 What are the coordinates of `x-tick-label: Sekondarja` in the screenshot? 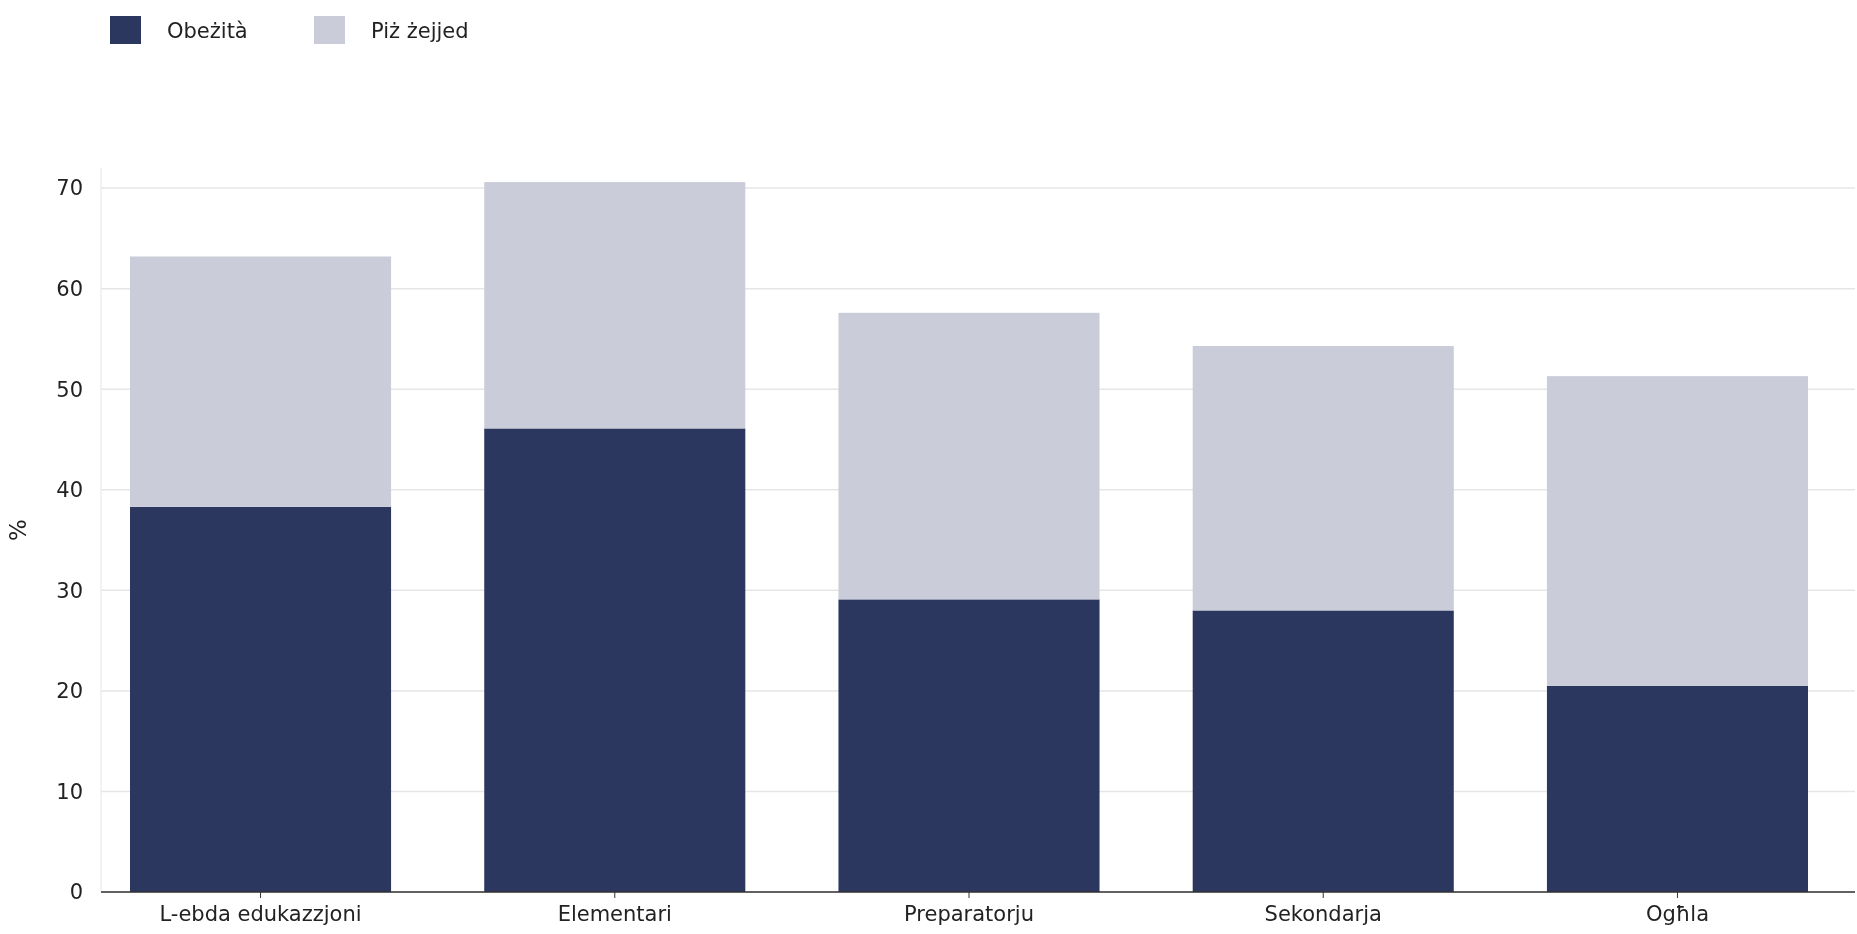 It's located at (1323, 914).